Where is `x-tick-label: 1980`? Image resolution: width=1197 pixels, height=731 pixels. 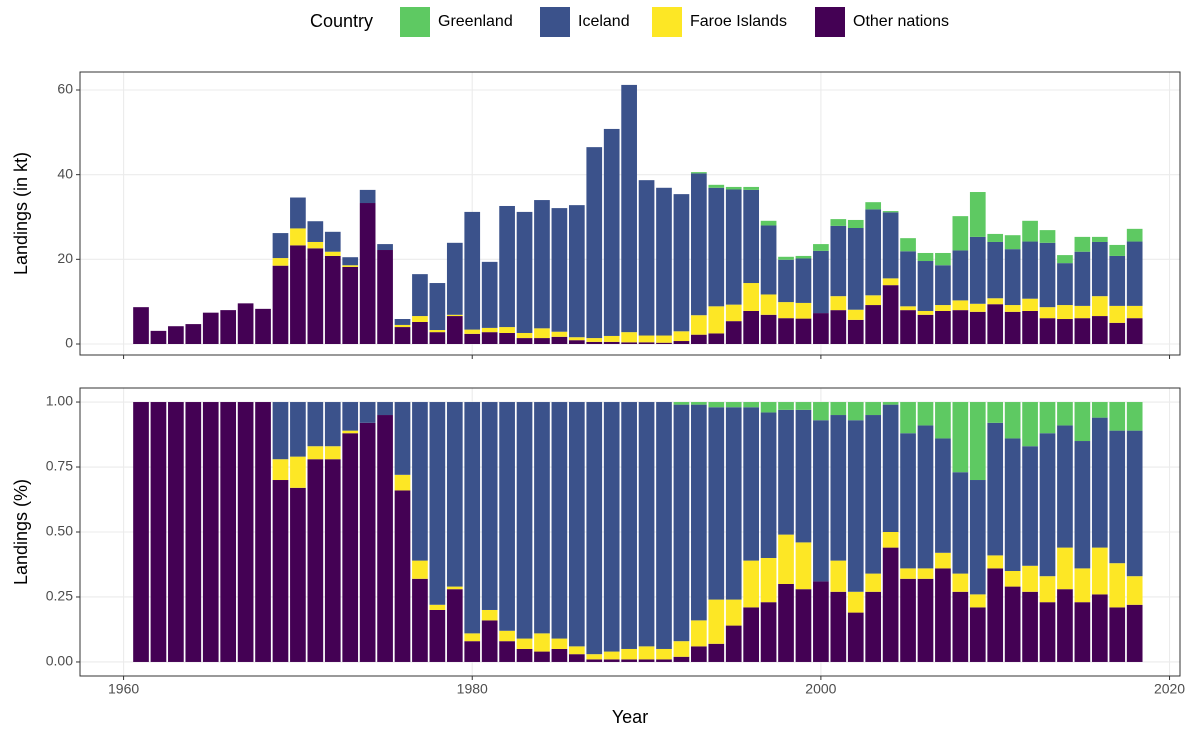
x-tick-label: 1980 is located at coordinates (472, 689).